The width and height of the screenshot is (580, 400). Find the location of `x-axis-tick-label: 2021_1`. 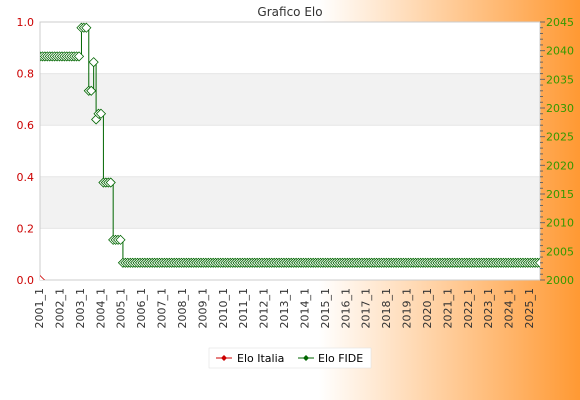

x-axis-tick-label: 2021_1 is located at coordinates (447, 308).